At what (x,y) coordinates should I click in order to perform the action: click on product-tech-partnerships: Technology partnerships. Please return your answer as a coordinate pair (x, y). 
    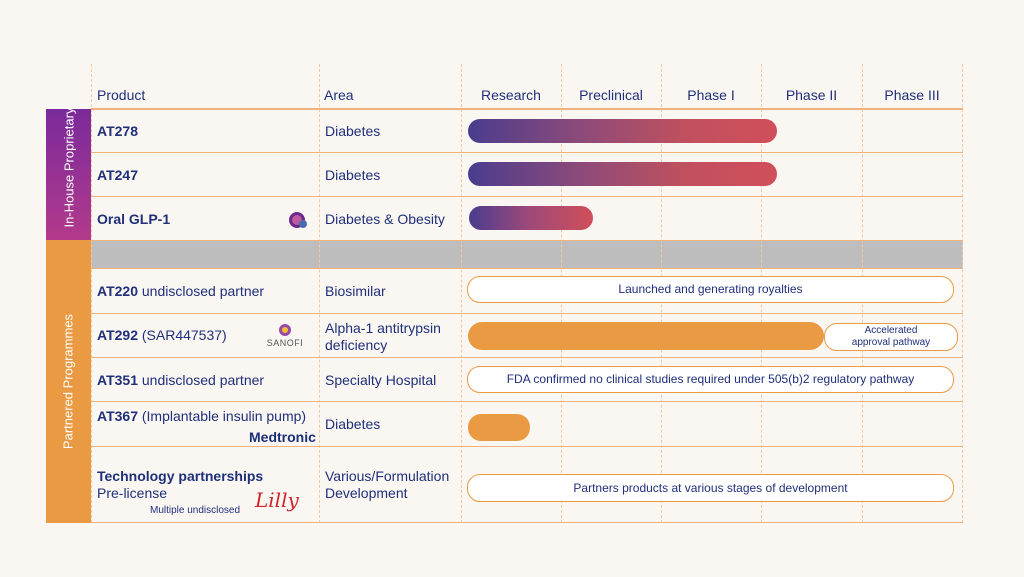
    Looking at the image, I should click on (180, 476).